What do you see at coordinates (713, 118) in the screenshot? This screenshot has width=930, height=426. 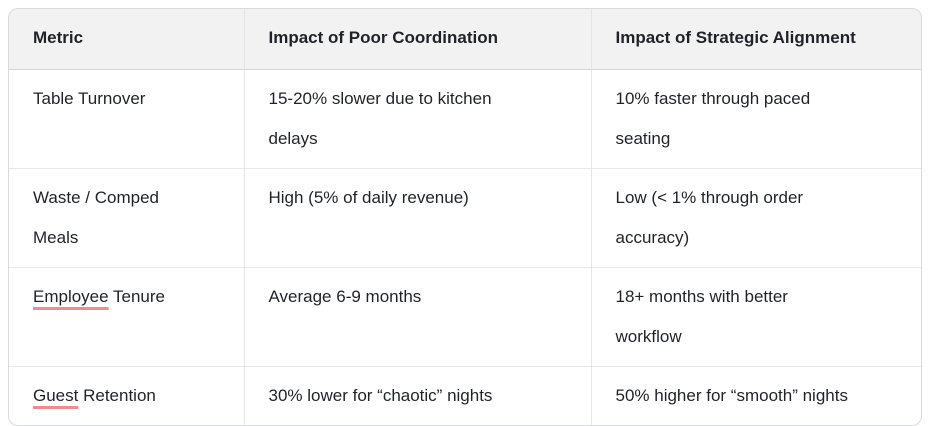 I see `strategic-alignment-cell: 10% faster through paced seating` at bounding box center [713, 118].